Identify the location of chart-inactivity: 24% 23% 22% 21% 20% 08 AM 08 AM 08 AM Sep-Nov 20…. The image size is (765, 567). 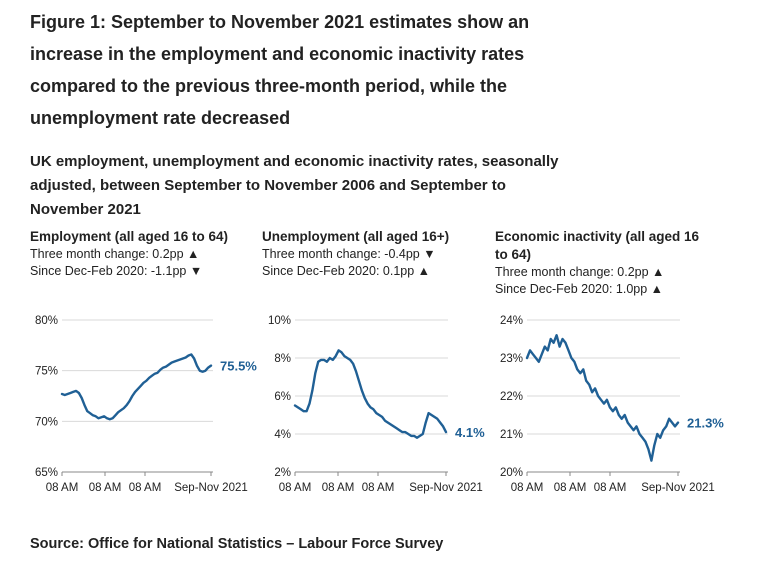
(612, 404).